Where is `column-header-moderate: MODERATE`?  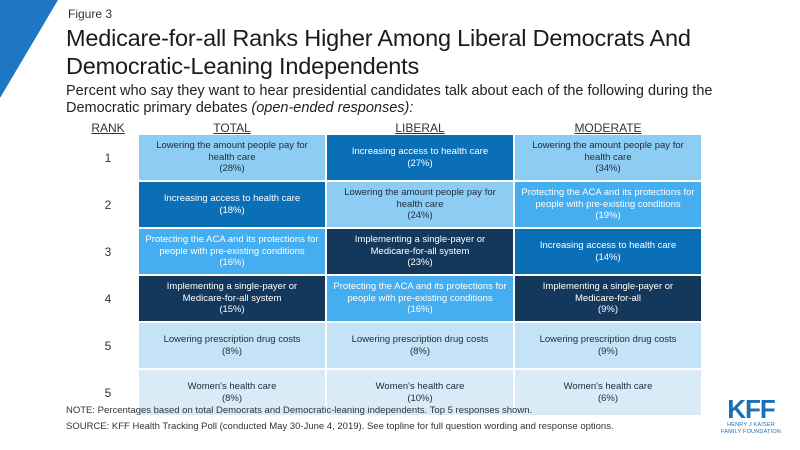 column-header-moderate: MODERATE is located at coordinates (608, 128).